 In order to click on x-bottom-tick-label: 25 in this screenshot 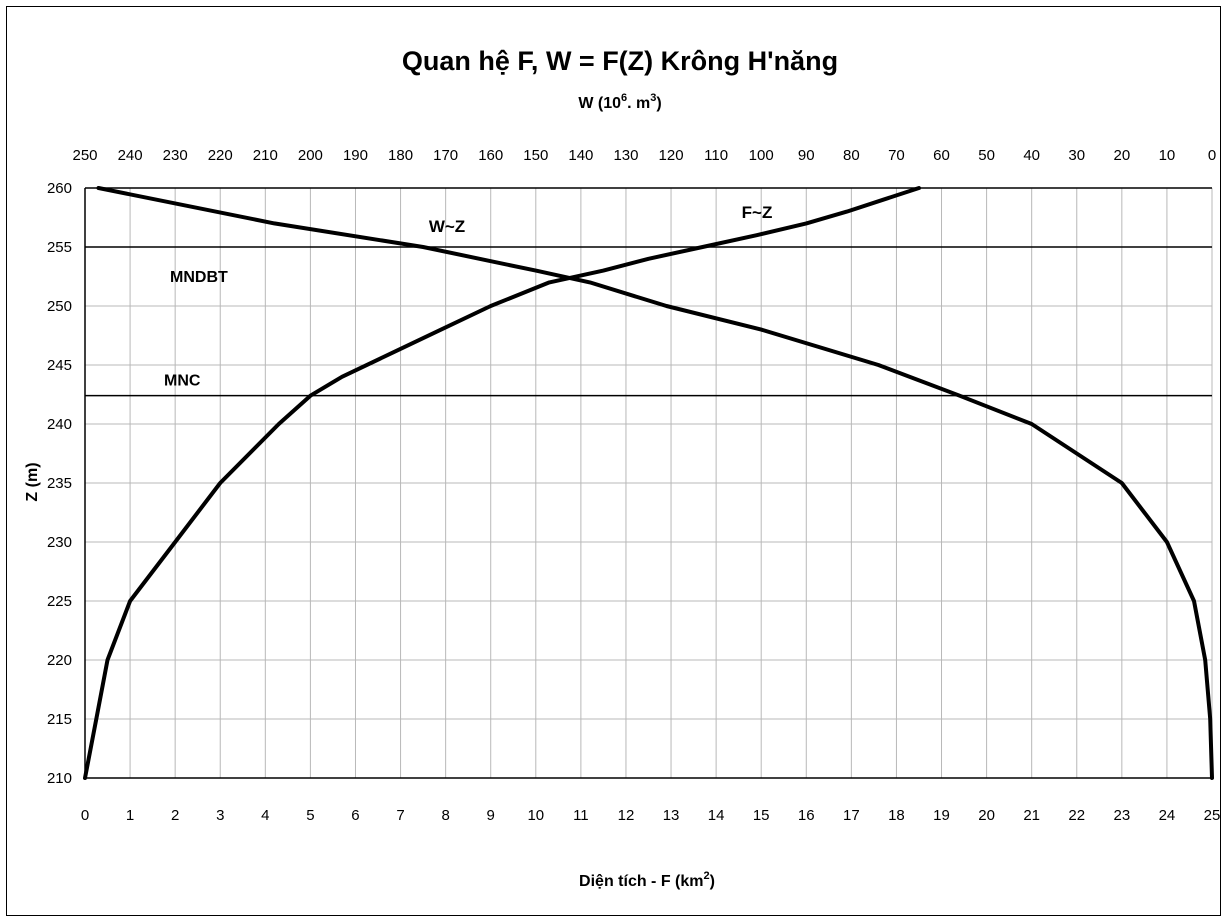, I will do `click(1212, 815)`.